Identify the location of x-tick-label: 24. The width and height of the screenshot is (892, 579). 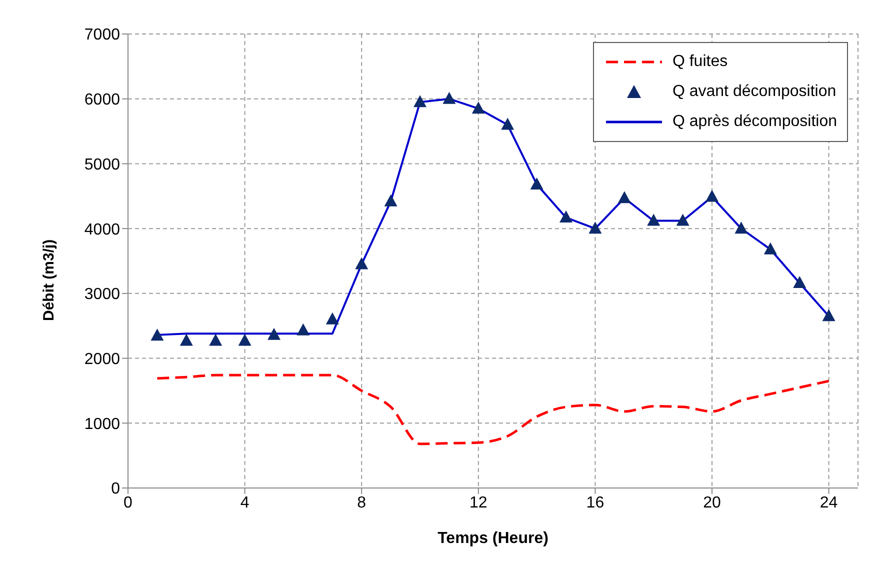
(829, 503).